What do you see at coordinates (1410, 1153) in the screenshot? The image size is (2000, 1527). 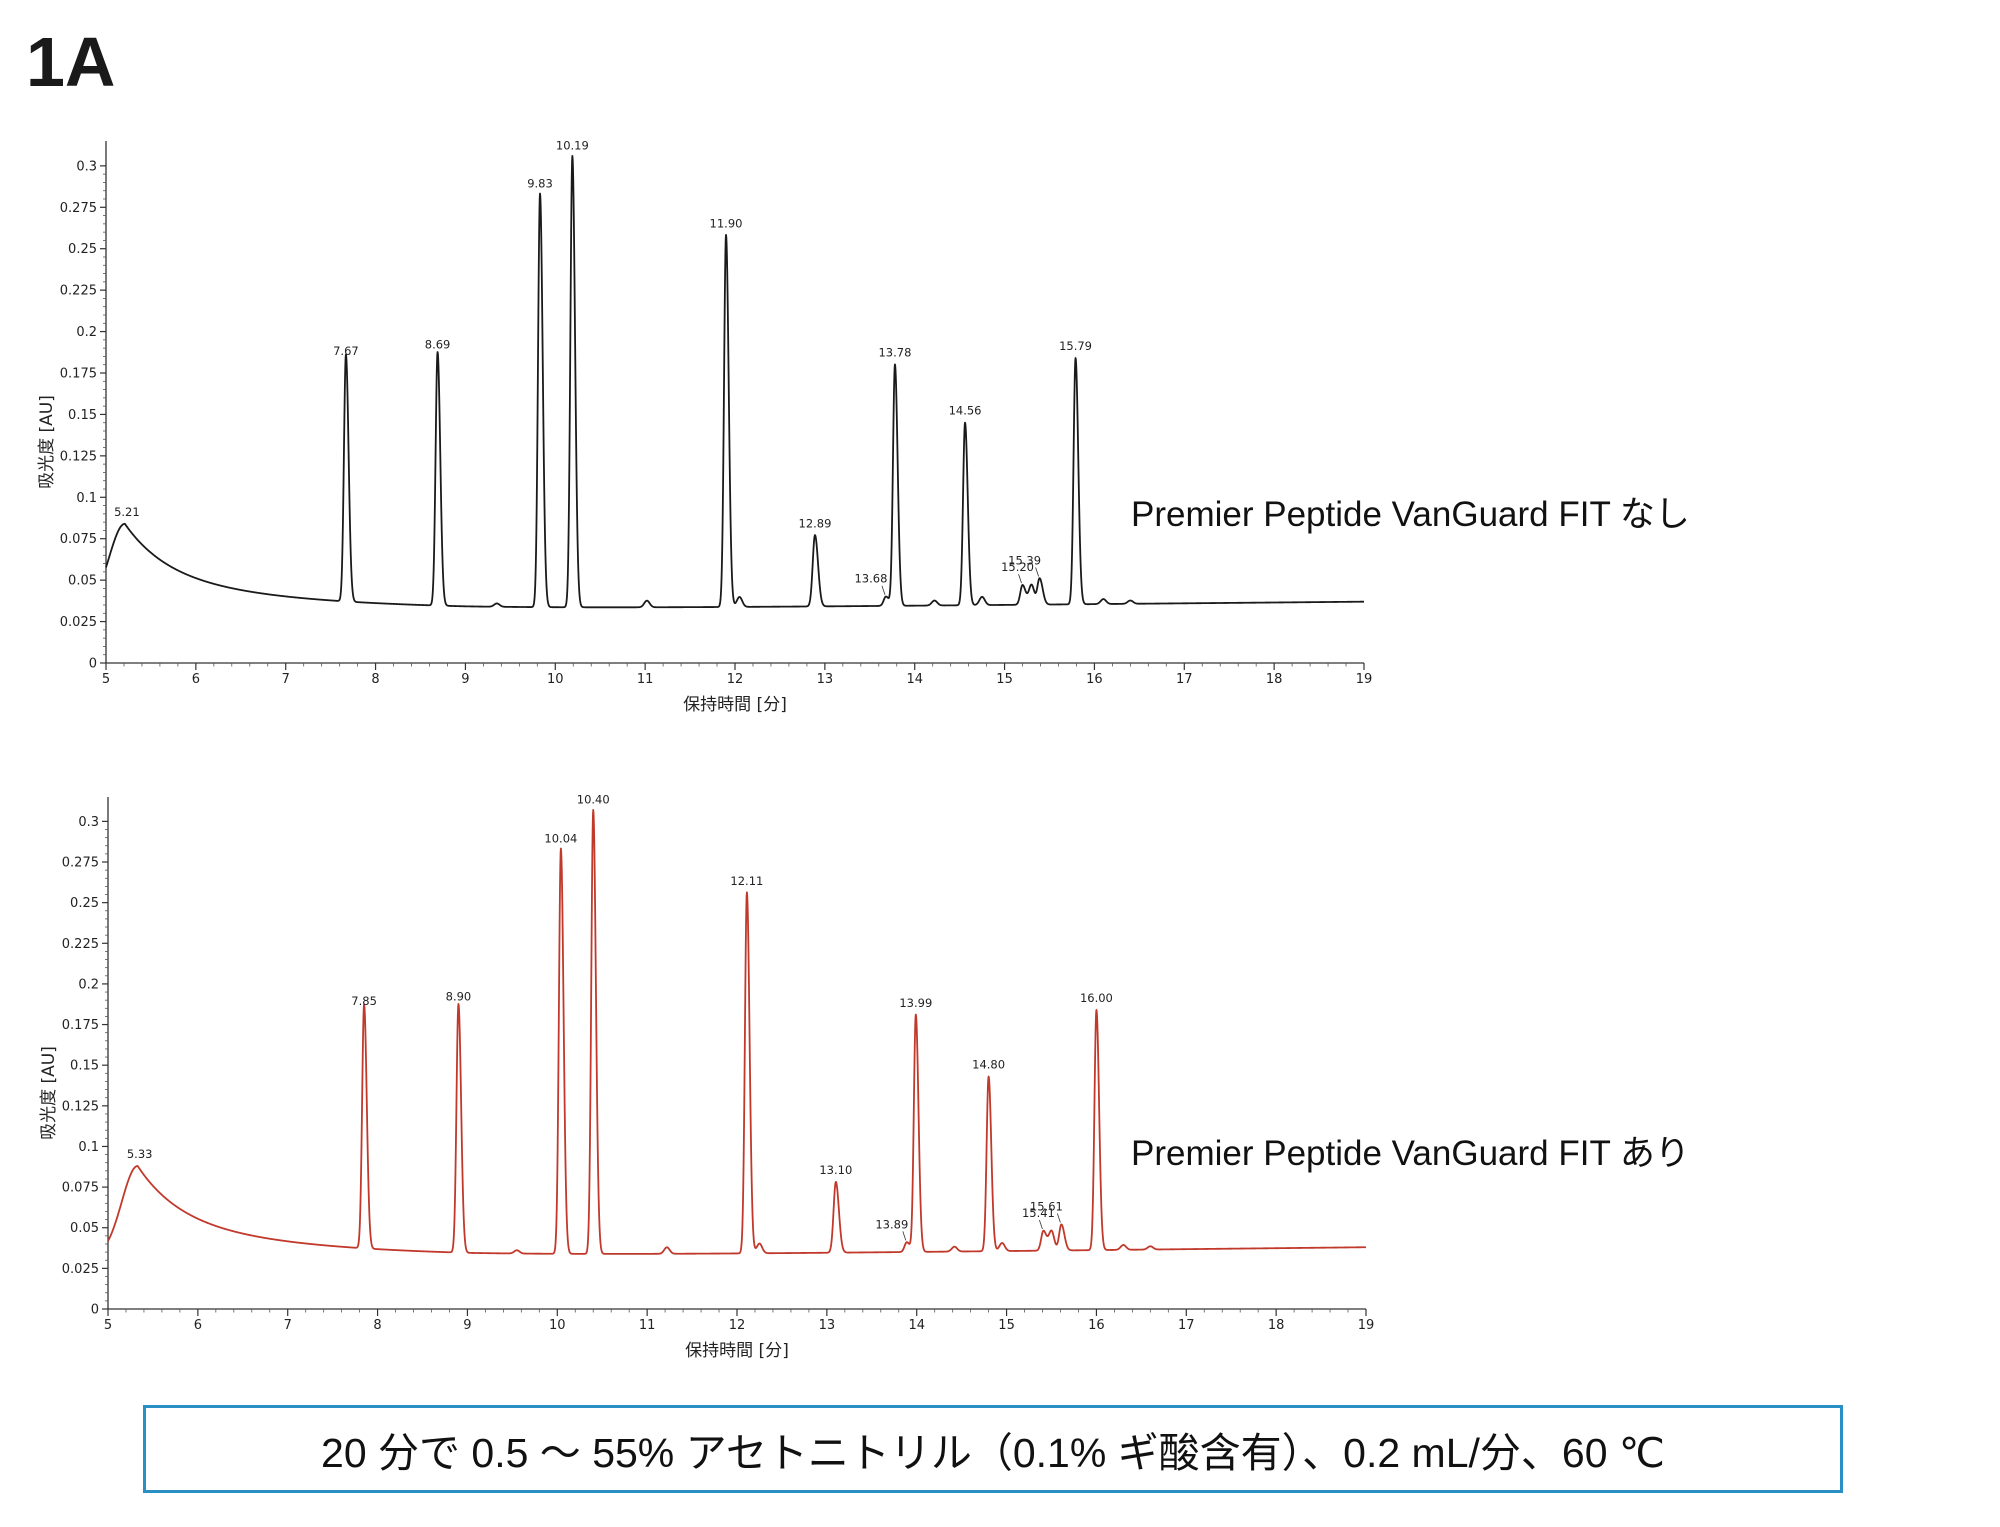 I see `panel-label-with-guard: Premier Peptide VanGuard FIT あり` at bounding box center [1410, 1153].